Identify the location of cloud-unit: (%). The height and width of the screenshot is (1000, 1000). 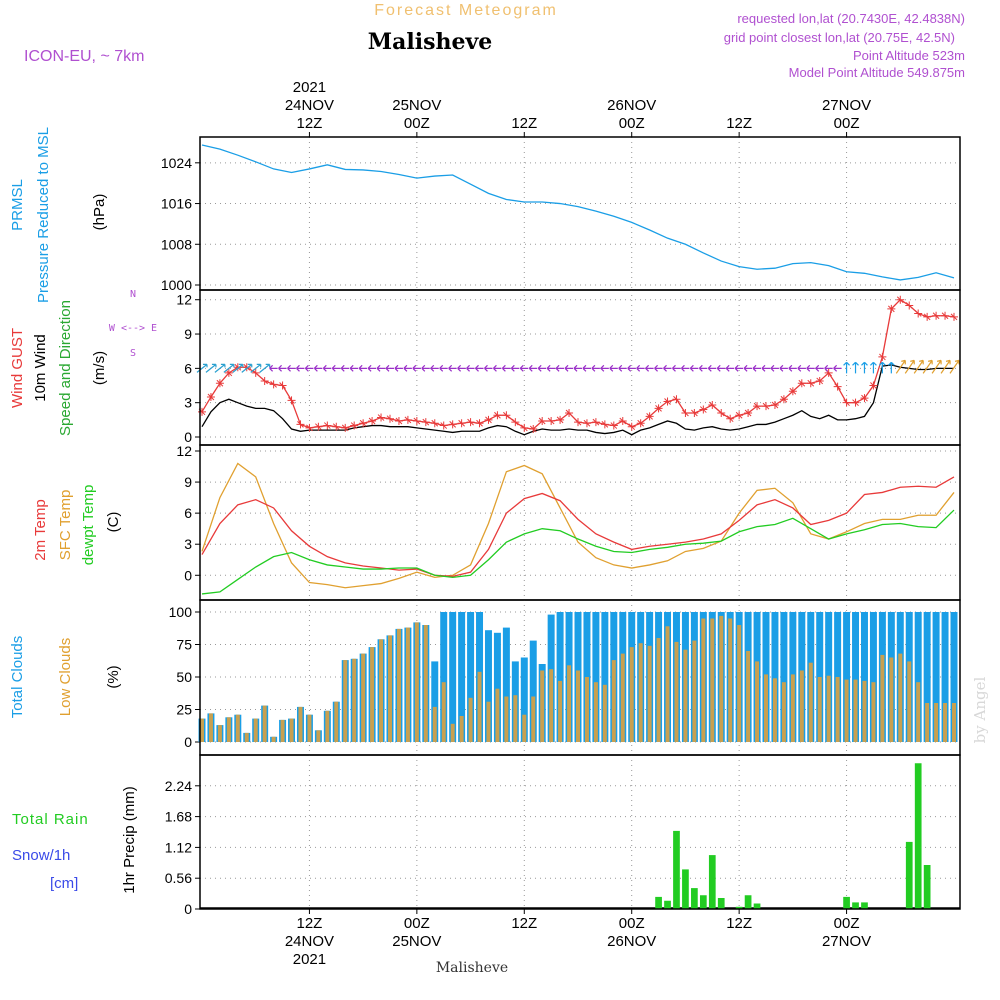
(113, 676).